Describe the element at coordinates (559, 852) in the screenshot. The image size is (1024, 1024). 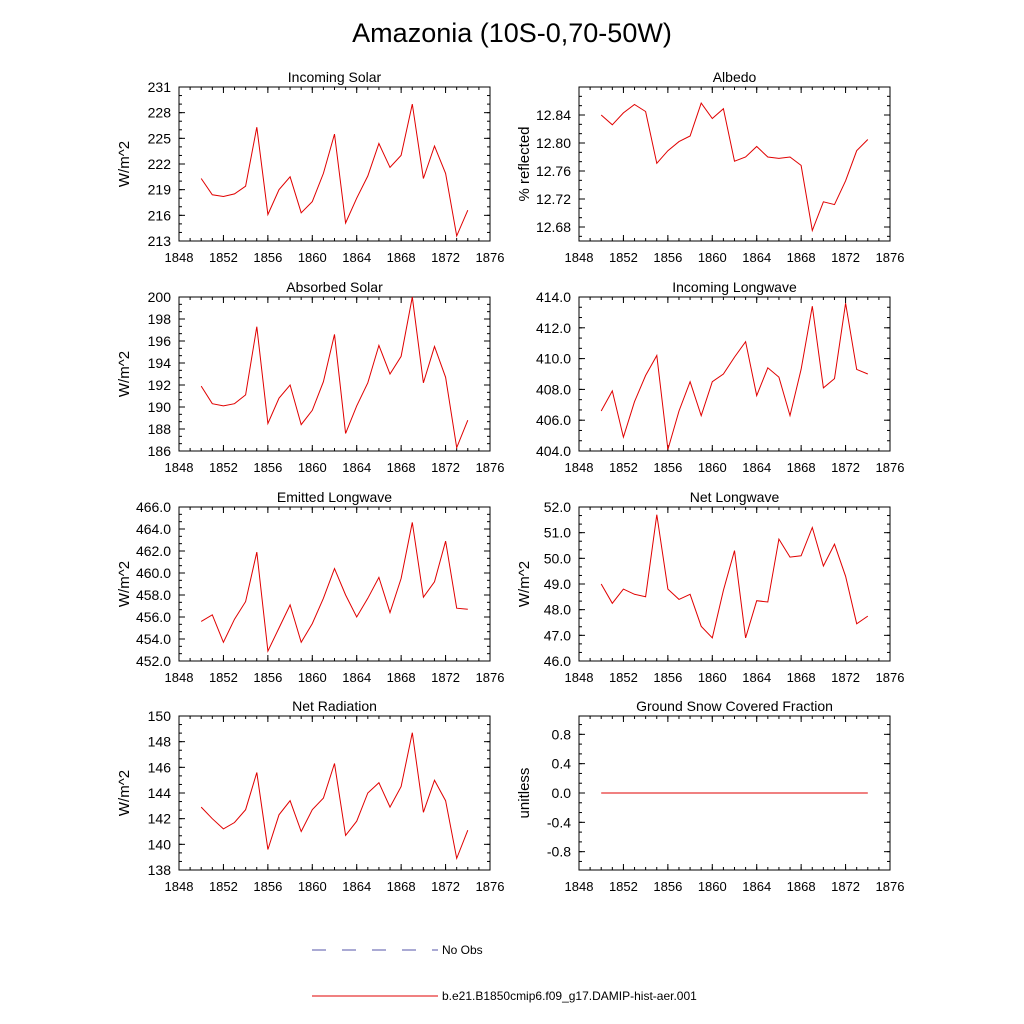
I see `y-tick-label: -0.8` at that location.